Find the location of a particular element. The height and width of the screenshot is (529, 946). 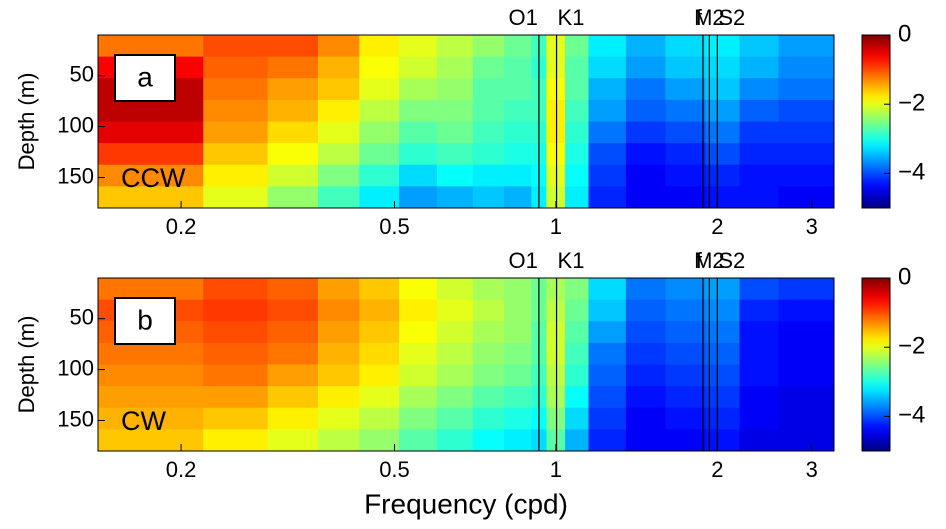

panel-label: a is located at coordinates (145, 76).